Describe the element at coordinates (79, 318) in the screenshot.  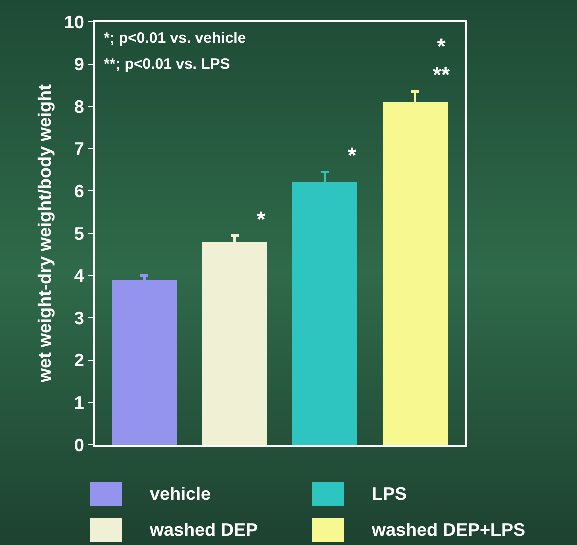
I see `y-tick-label: 3` at that location.